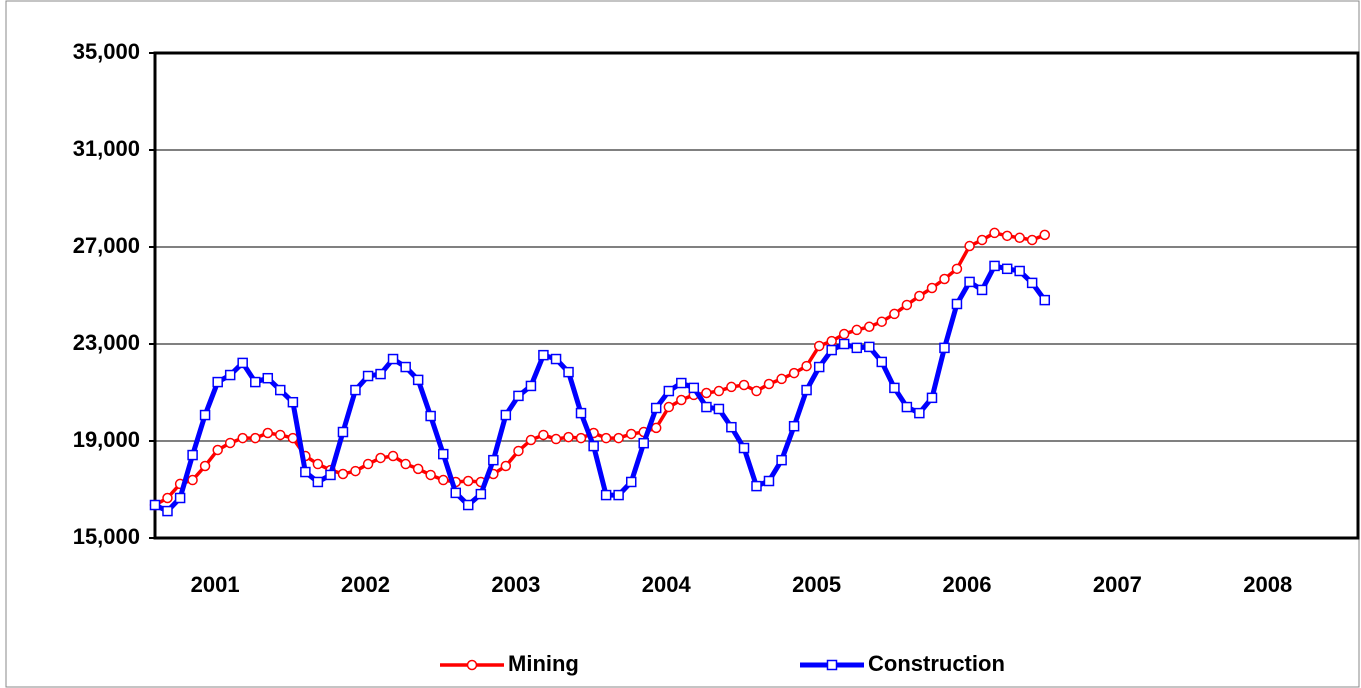 This screenshot has height=688, width=1361. Describe the element at coordinates (106, 51) in the screenshot. I see `y-tick-label: 35,000` at that location.